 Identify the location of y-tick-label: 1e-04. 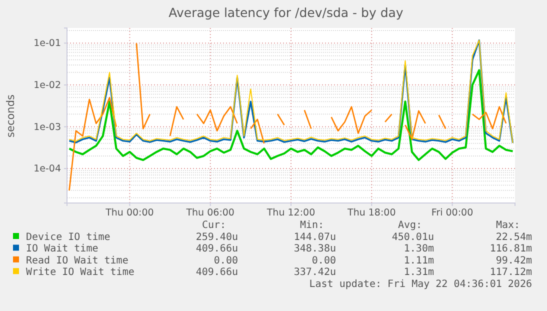
(47, 169).